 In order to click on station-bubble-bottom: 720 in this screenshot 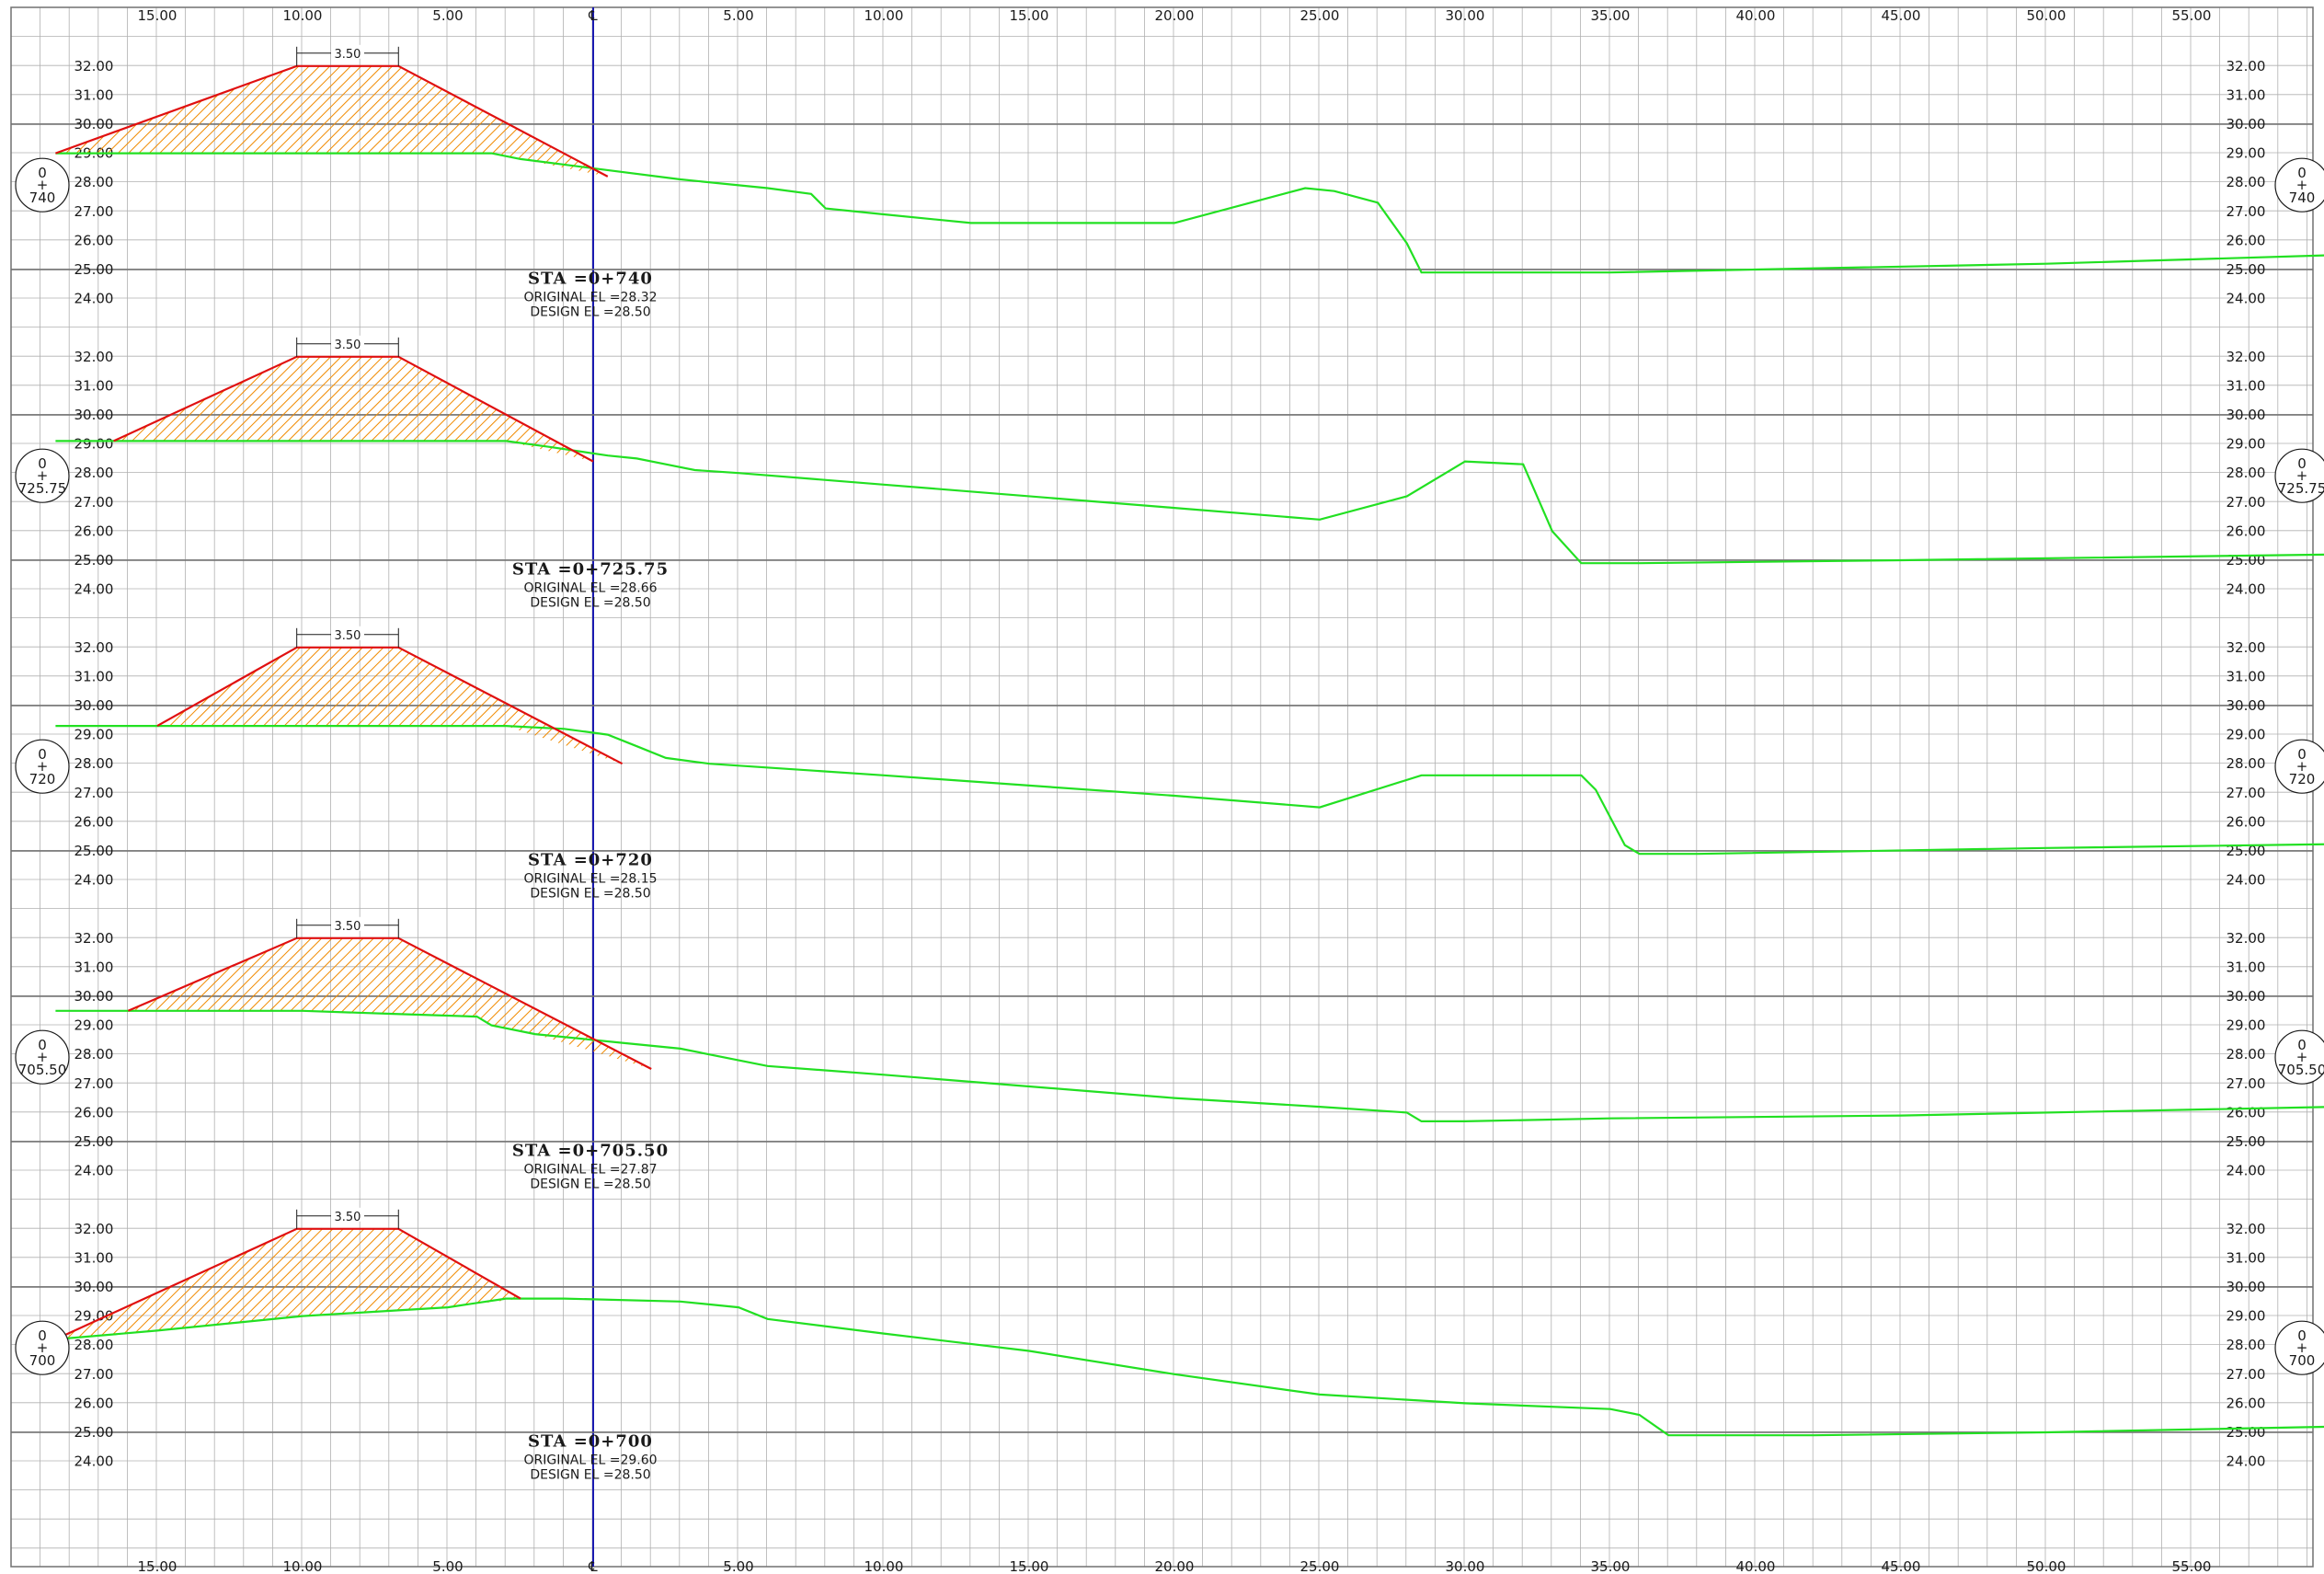, I will do `click(42, 779)`.